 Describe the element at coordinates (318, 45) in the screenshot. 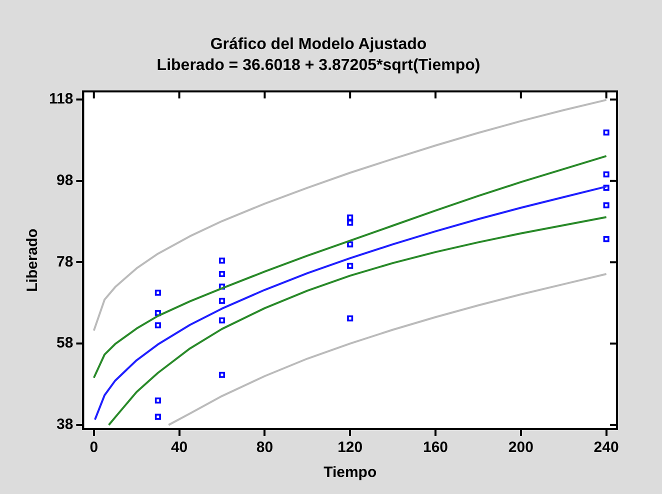

I see `chart-title: Gráfico del Modelo Ajustado` at that location.